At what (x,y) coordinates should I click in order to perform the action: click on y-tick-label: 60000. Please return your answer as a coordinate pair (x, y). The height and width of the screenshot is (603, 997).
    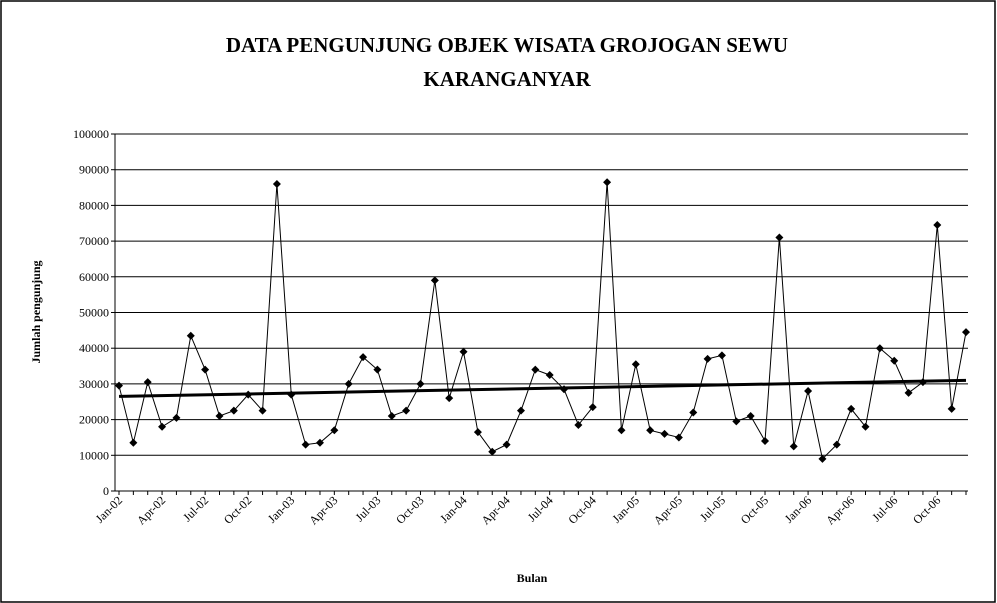
    Looking at the image, I should click on (94, 277).